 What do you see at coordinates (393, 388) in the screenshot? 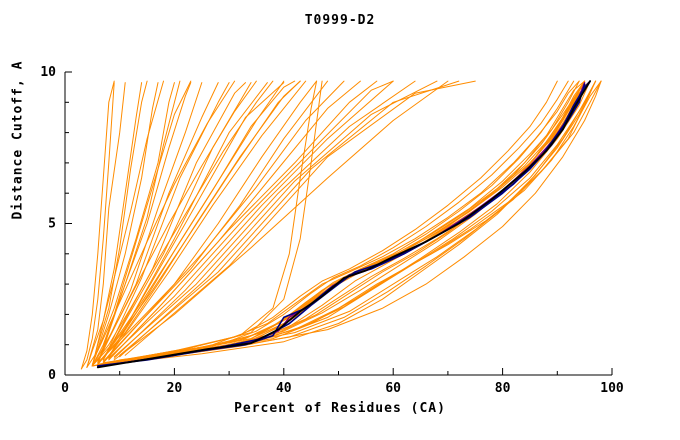
I see `x-tick-label: 60` at bounding box center [393, 388].